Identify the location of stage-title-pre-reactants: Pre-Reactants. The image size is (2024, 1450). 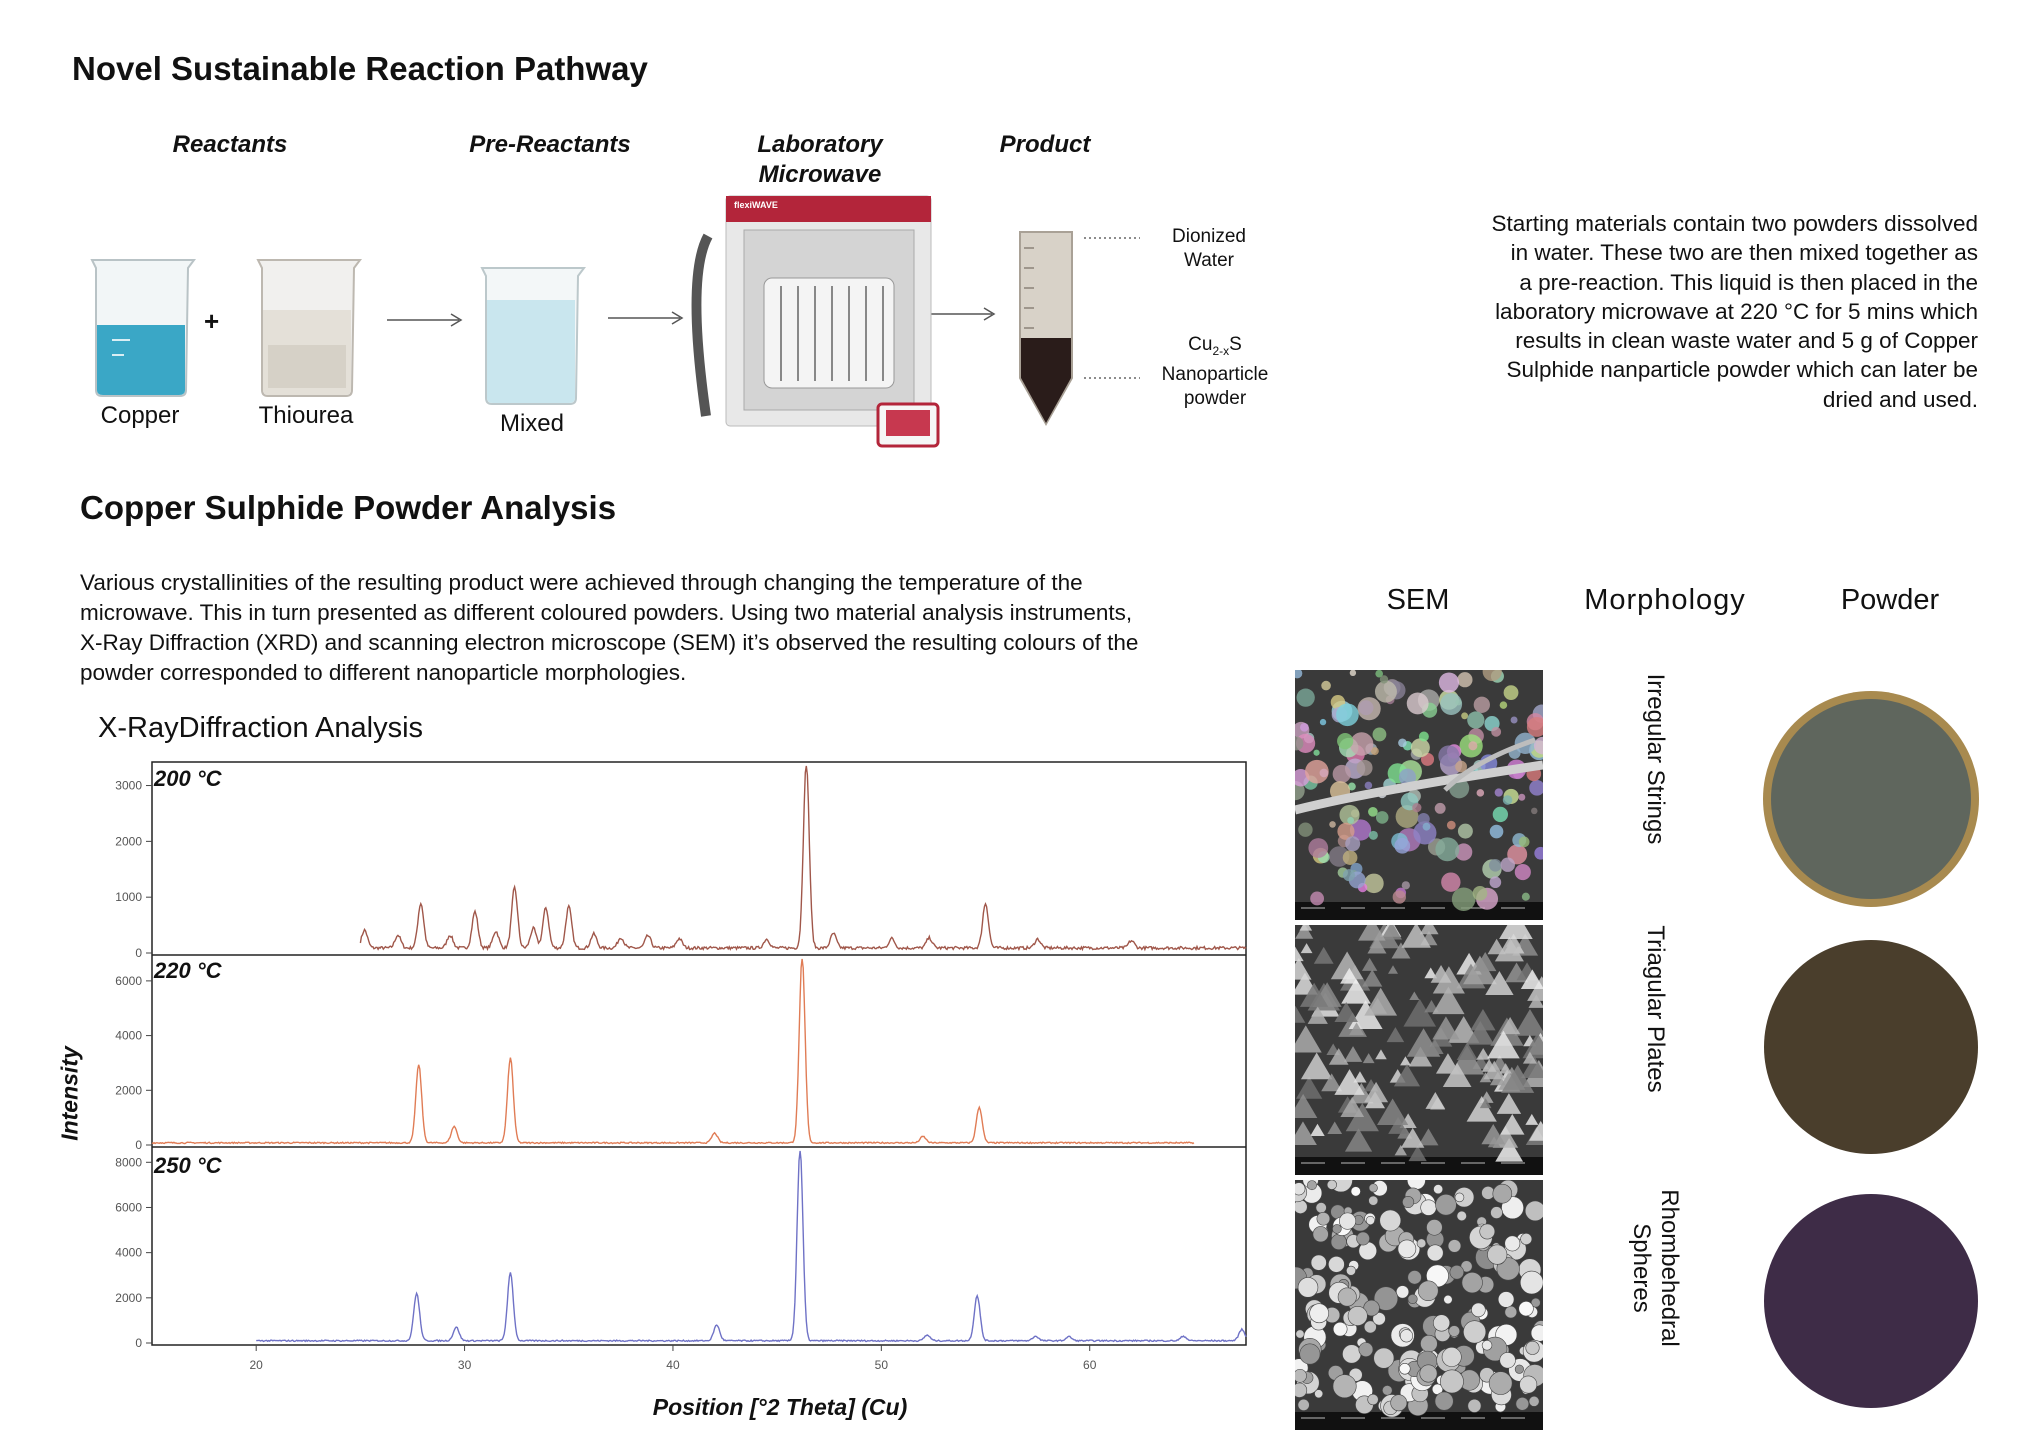
(550, 144).